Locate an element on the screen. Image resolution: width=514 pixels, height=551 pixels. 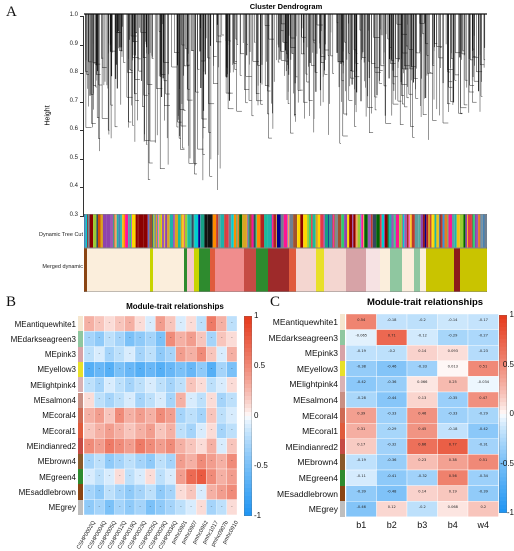
panel-a-ytick: 1.0 is located at coordinates (73, 15).